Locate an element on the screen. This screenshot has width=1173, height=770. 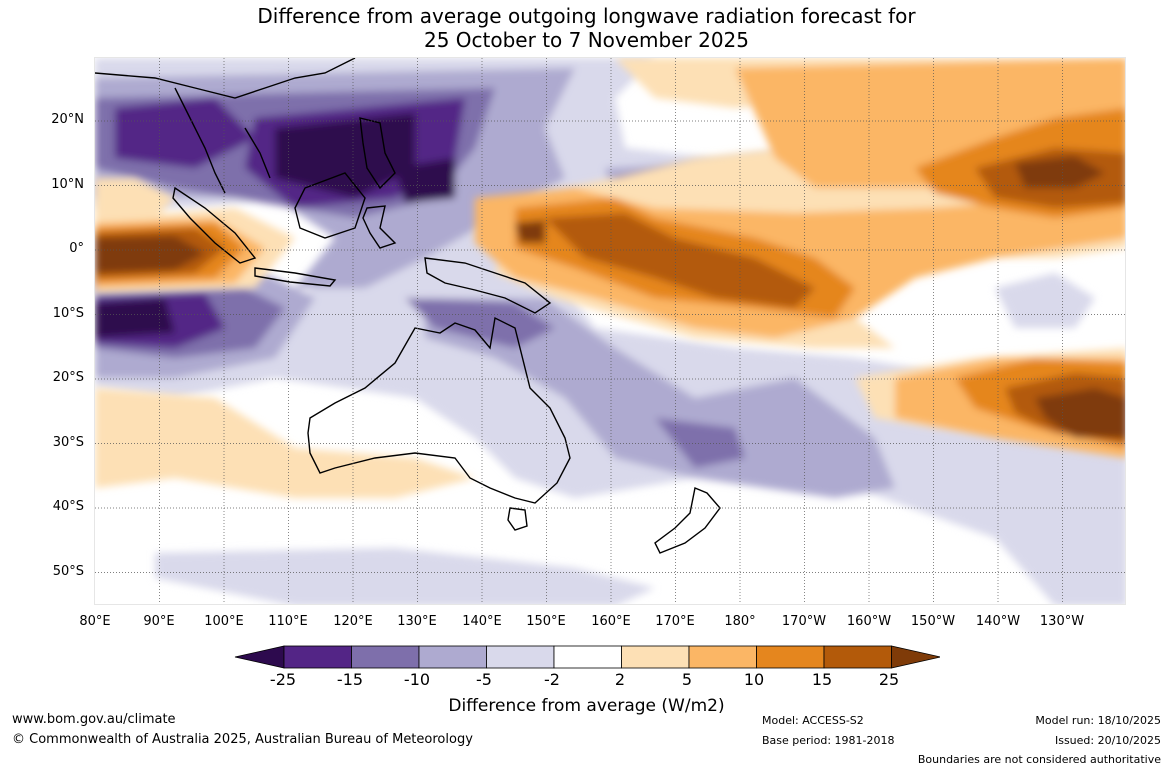
lat-label-10n: 10°N is located at coordinates (67, 184).